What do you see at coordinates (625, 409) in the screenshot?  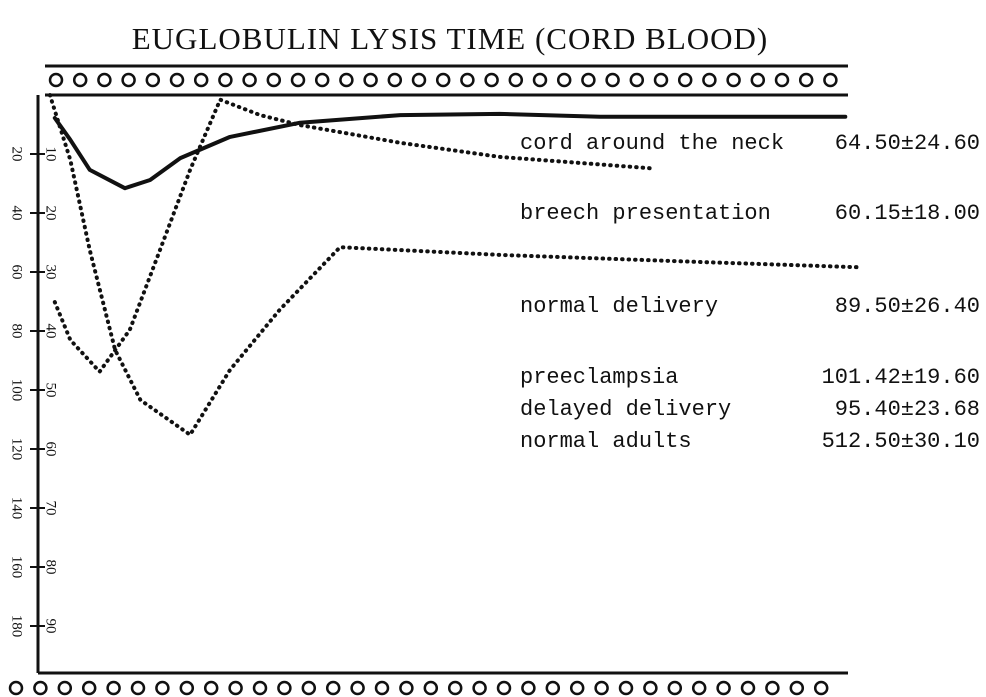 I see `annotation-label: delayed delivery` at bounding box center [625, 409].